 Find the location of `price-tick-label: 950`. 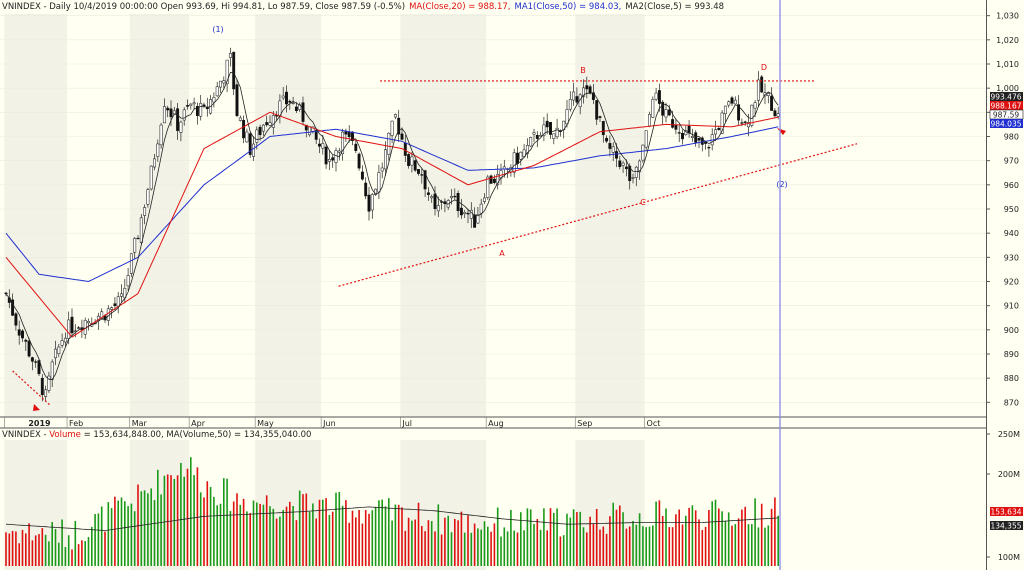

price-tick-label: 950 is located at coordinates (1011, 209).